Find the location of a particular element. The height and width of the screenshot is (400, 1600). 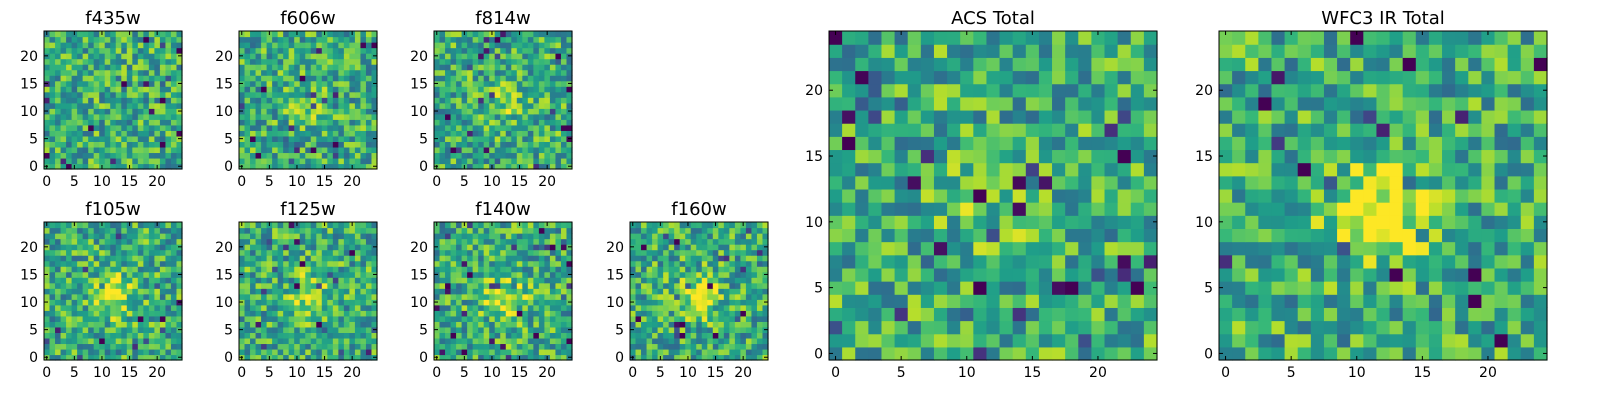

x-tick-label: 10 is located at coordinates (688, 373).